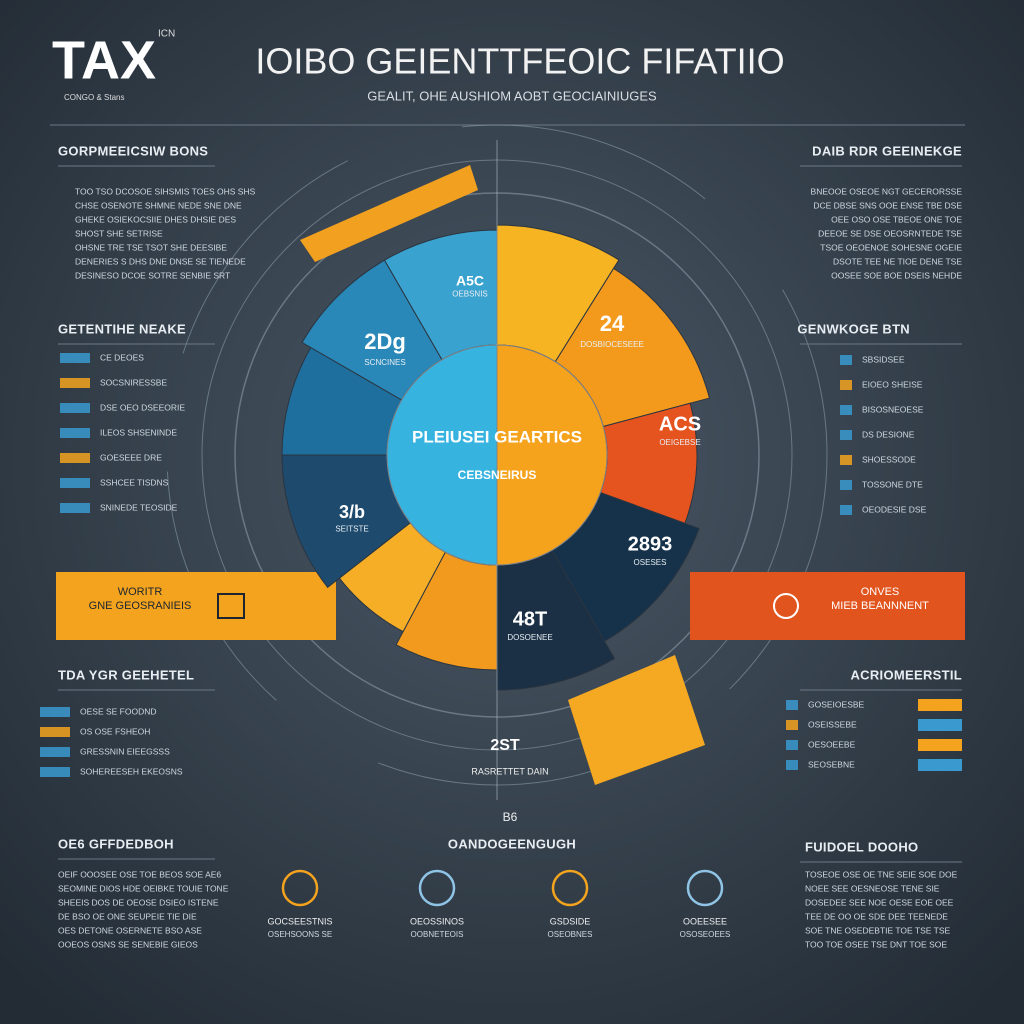 This screenshot has width=1024, height=1024. Describe the element at coordinates (876, 916) in the screenshot. I see `section-line: TEE DE OO OE SDE DEE TEENEDE` at that location.